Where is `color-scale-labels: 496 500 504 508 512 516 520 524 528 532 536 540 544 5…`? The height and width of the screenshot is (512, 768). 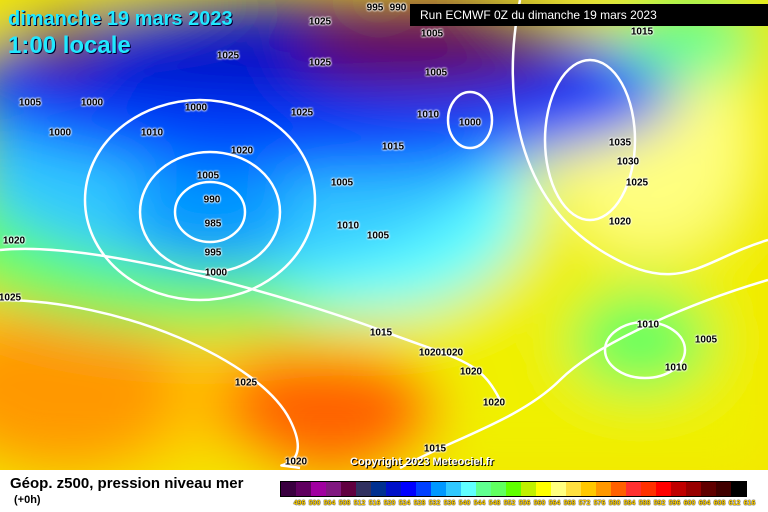 color-scale-labels: 496 500 504 508 512 516 520 524 528 532 536 540 544 5… is located at coordinates (524, 503).